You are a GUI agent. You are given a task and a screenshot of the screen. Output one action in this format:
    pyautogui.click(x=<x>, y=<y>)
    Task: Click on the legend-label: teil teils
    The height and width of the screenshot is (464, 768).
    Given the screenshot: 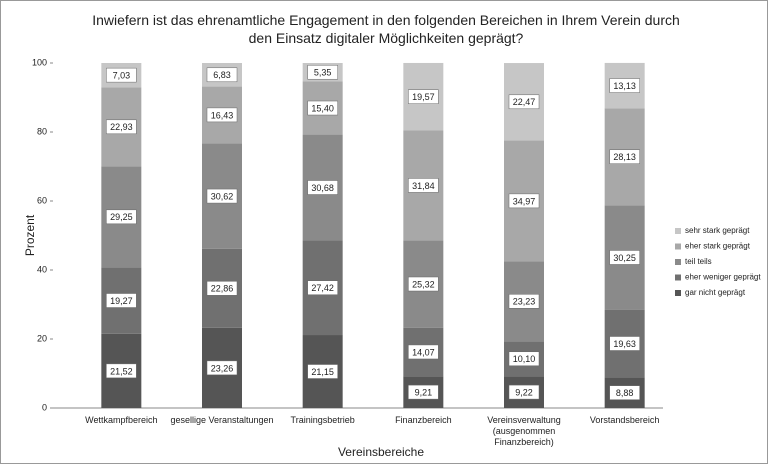 What is the action you would take?
    pyautogui.click(x=698, y=261)
    